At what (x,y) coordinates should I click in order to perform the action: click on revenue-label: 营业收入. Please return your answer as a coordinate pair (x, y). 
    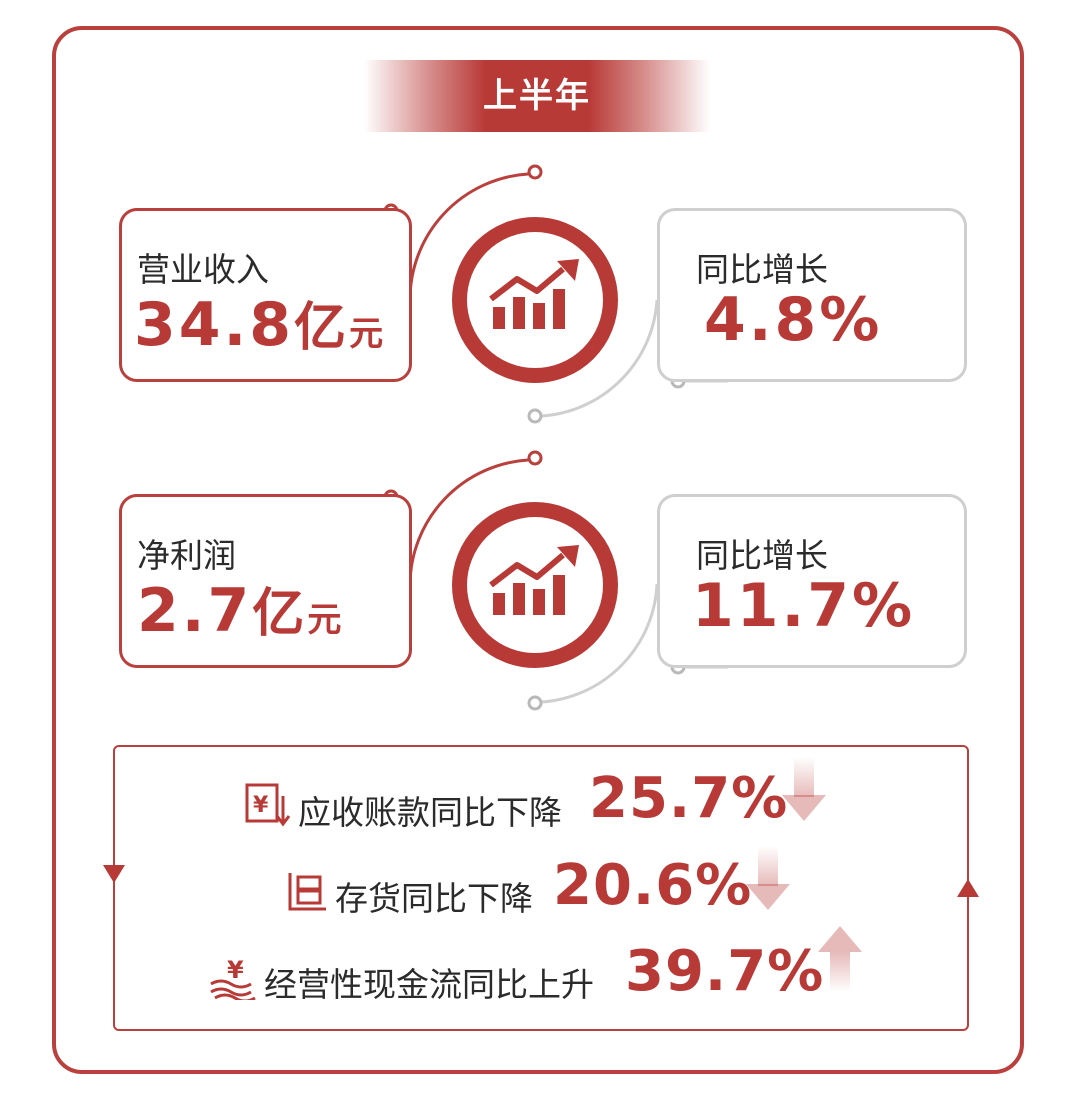
    Looking at the image, I should click on (203, 269).